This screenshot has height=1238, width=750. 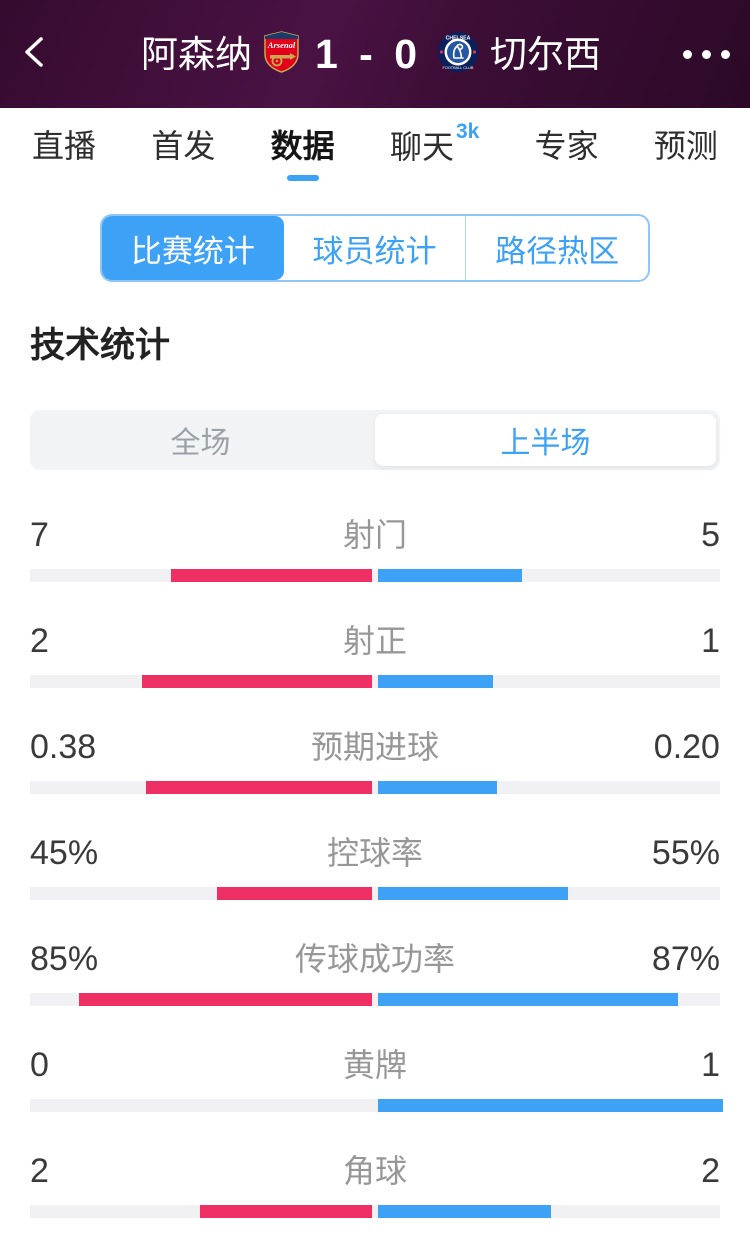 I want to click on toggle-first-half: 上半场, so click(x=545, y=440).